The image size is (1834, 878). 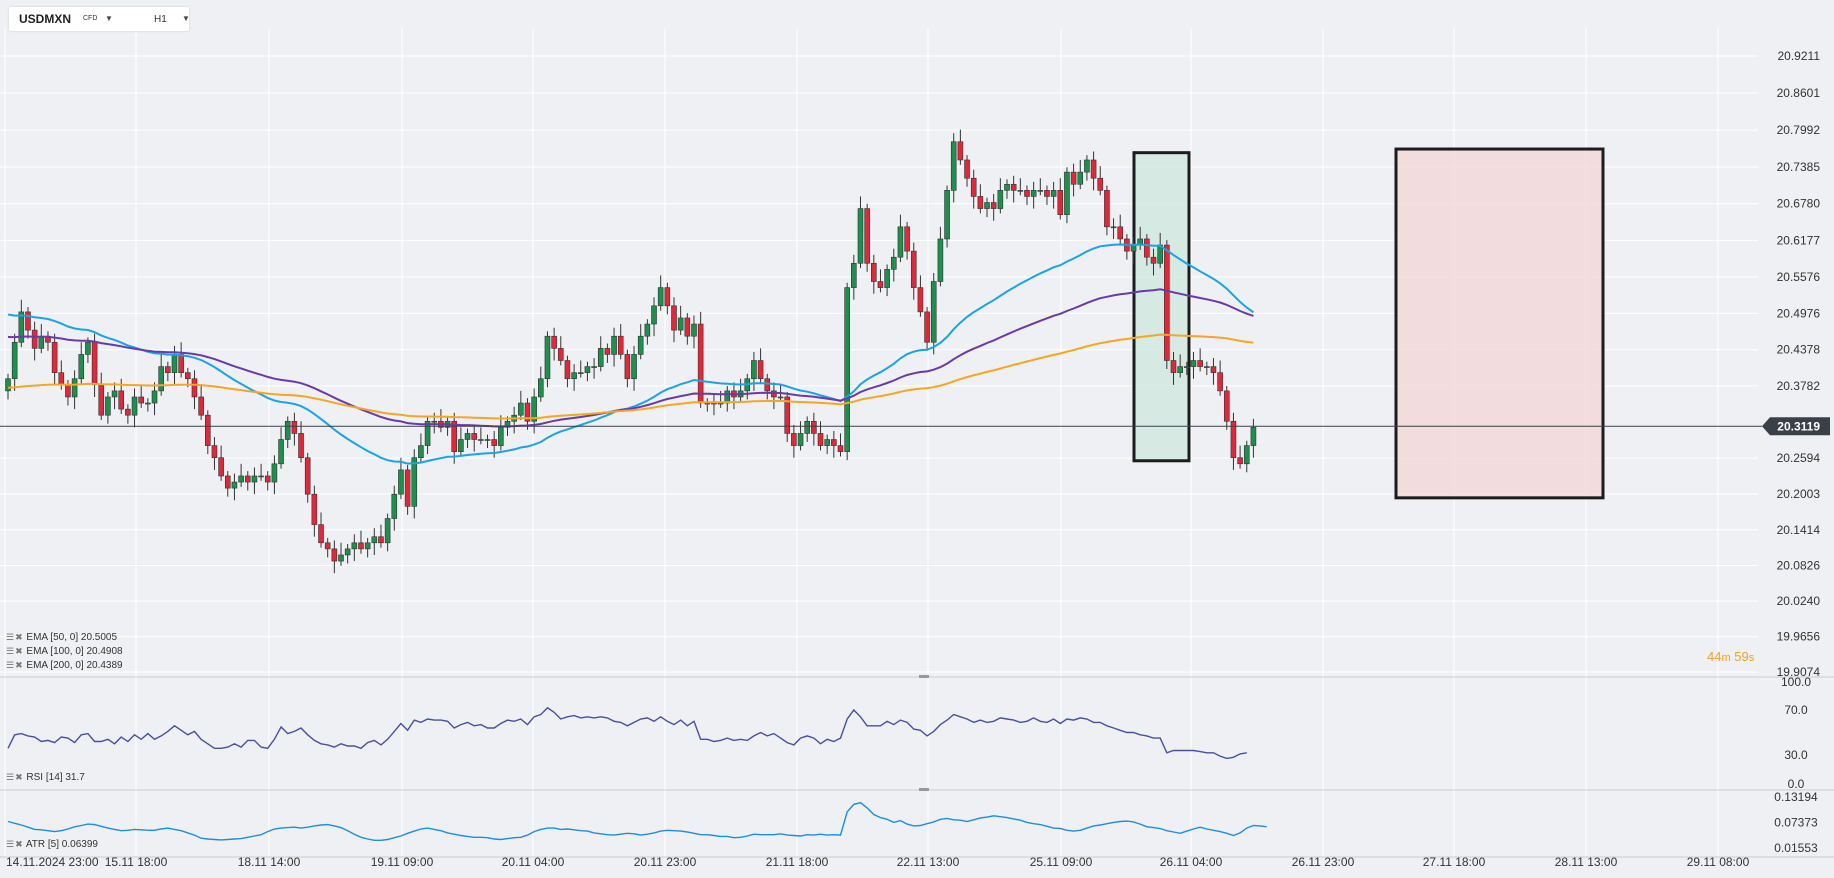 What do you see at coordinates (1368, 323) in the screenshot?
I see `annotation-boxes` at bounding box center [1368, 323].